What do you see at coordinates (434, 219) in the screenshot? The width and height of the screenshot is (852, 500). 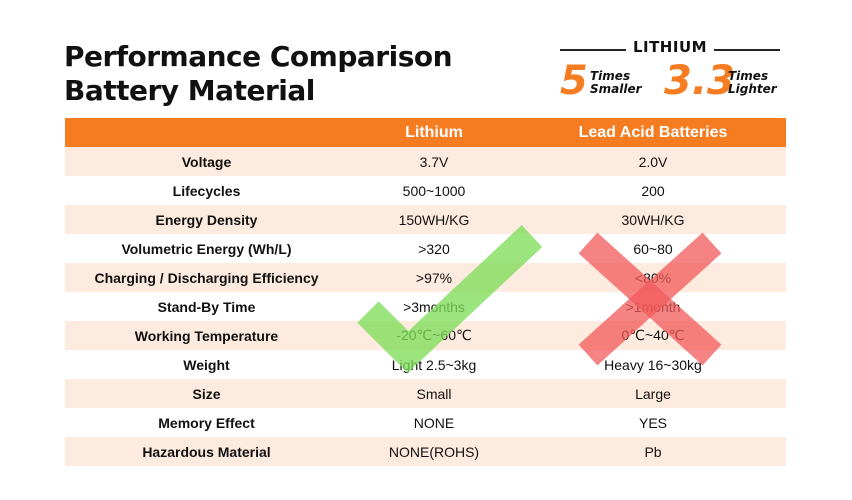 I see `lithium-value: 150WH/KG` at bounding box center [434, 219].